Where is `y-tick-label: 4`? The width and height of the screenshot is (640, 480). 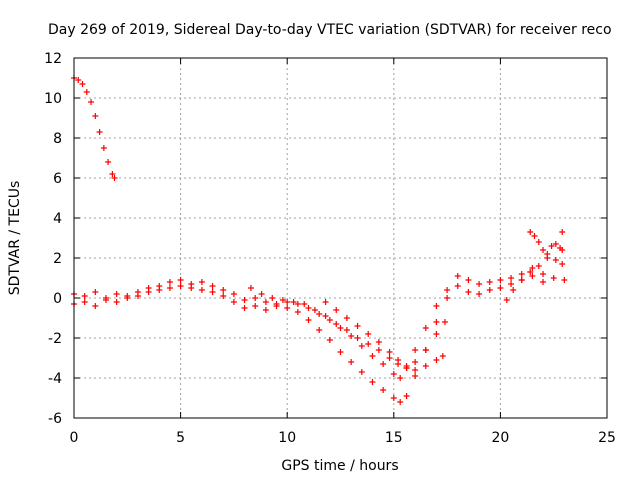 y-tick-label: 4 is located at coordinates (57, 219).